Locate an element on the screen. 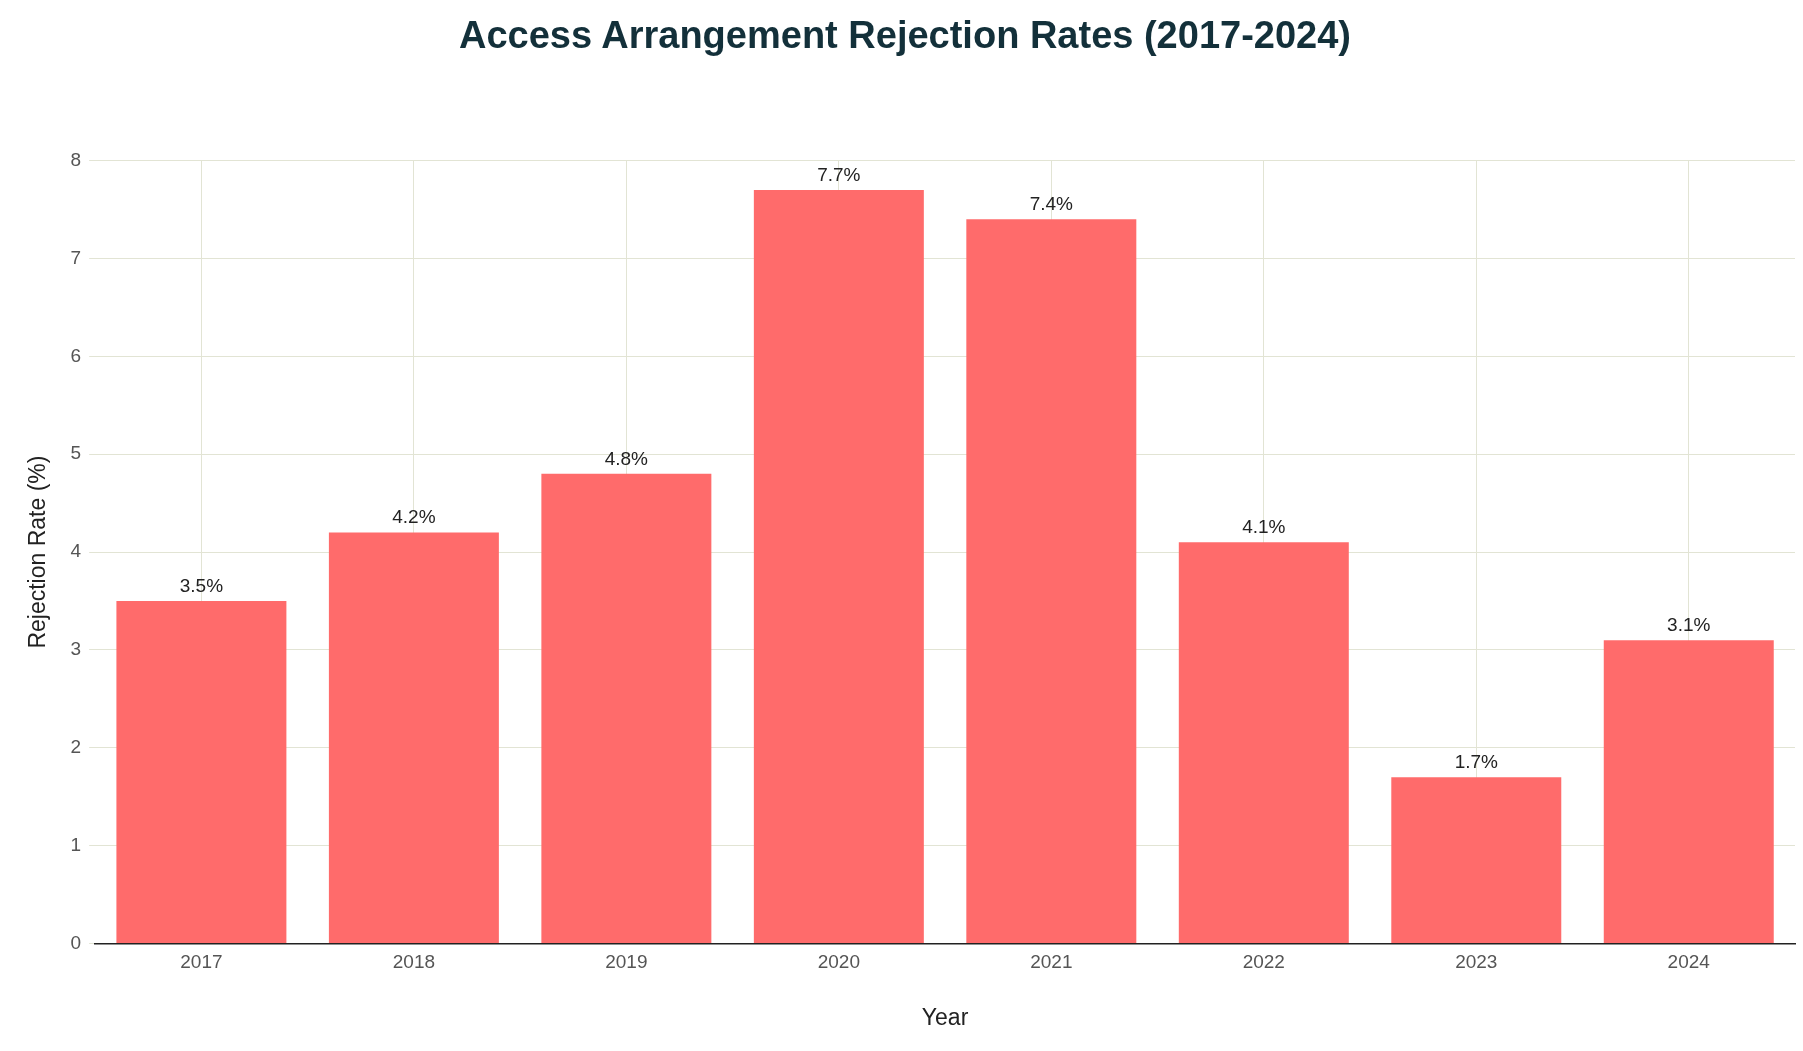 This screenshot has height=1051, width=1803. y-tick-label: 0 is located at coordinates (76, 942).